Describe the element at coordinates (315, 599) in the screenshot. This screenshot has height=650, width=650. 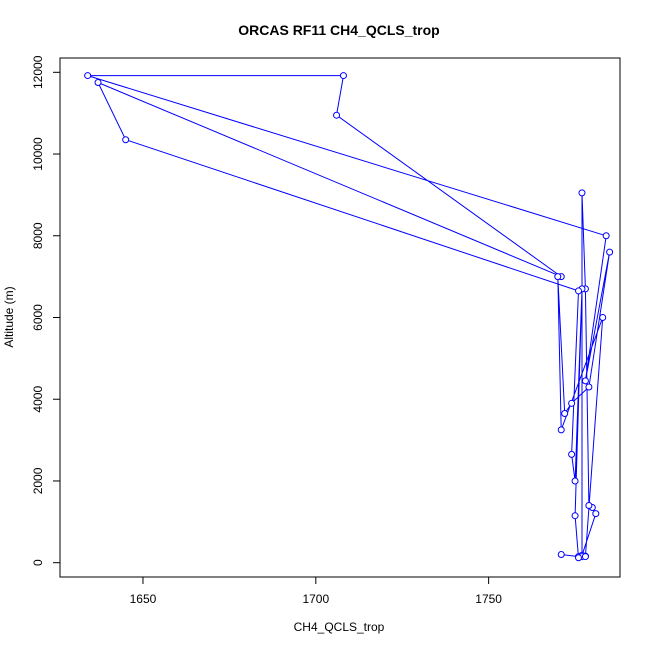
I see `x-tick-label: 1700` at that location.